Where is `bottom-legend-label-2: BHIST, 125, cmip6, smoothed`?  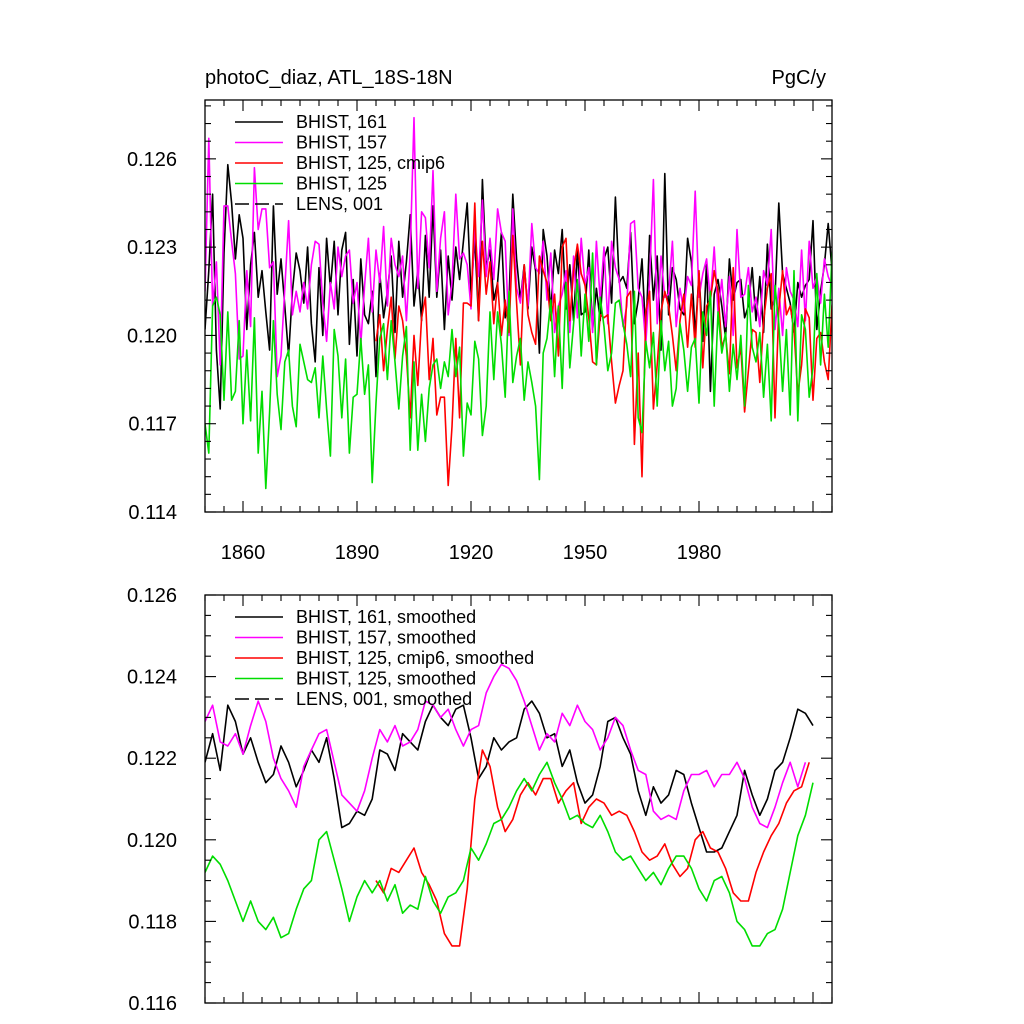 bottom-legend-label-2: BHIST, 125, cmip6, smoothed is located at coordinates (415, 658).